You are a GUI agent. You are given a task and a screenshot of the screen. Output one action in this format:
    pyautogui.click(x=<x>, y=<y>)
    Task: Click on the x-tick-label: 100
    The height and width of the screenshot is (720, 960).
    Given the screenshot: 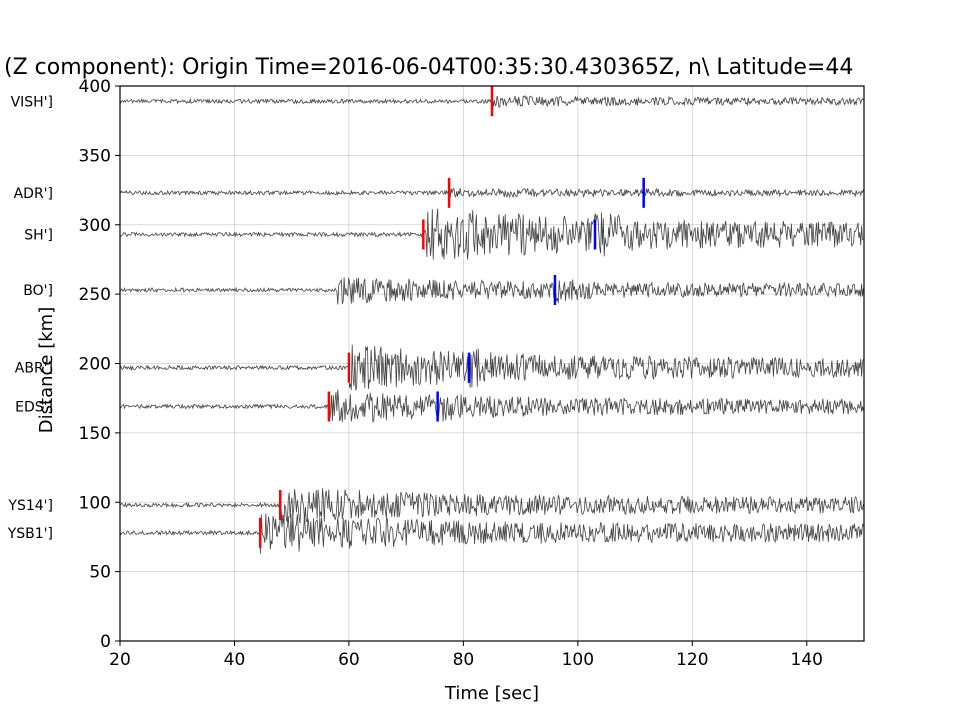 What is the action you would take?
    pyautogui.click(x=578, y=660)
    